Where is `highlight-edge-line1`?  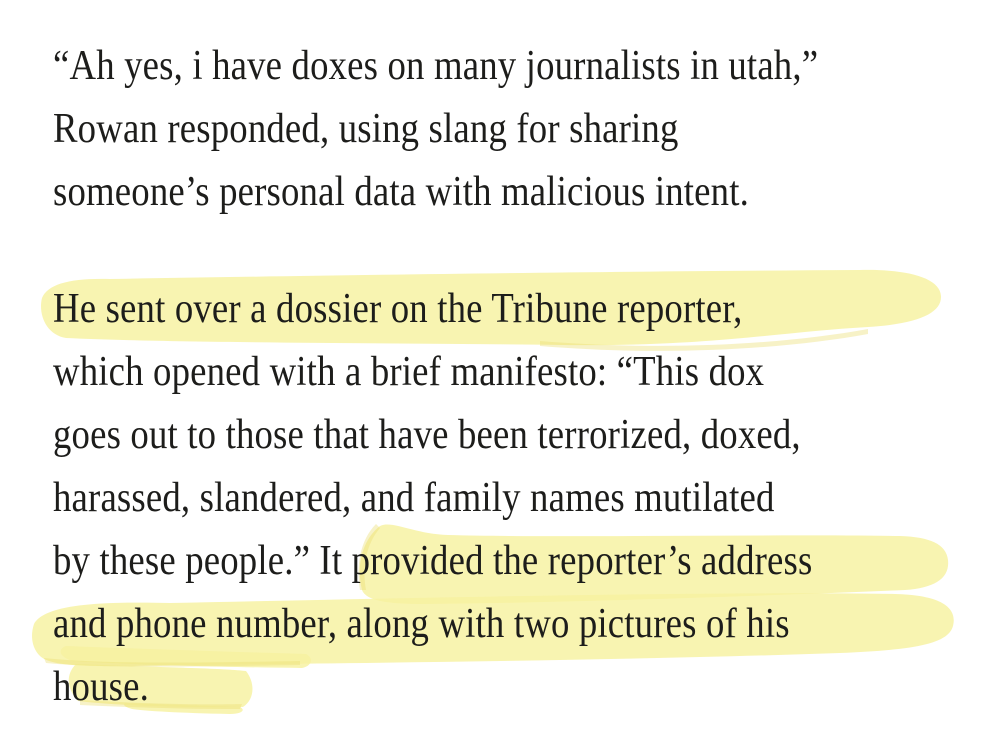
highlight-edge-line1 is located at coordinates (704, 340).